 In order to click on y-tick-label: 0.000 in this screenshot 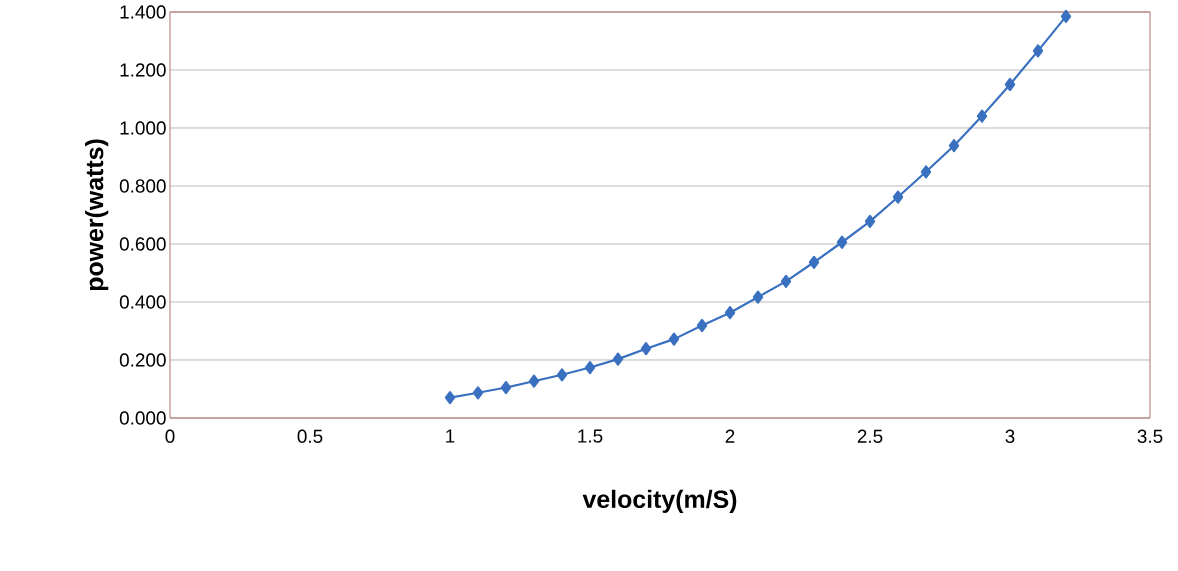, I will do `click(142, 418)`.